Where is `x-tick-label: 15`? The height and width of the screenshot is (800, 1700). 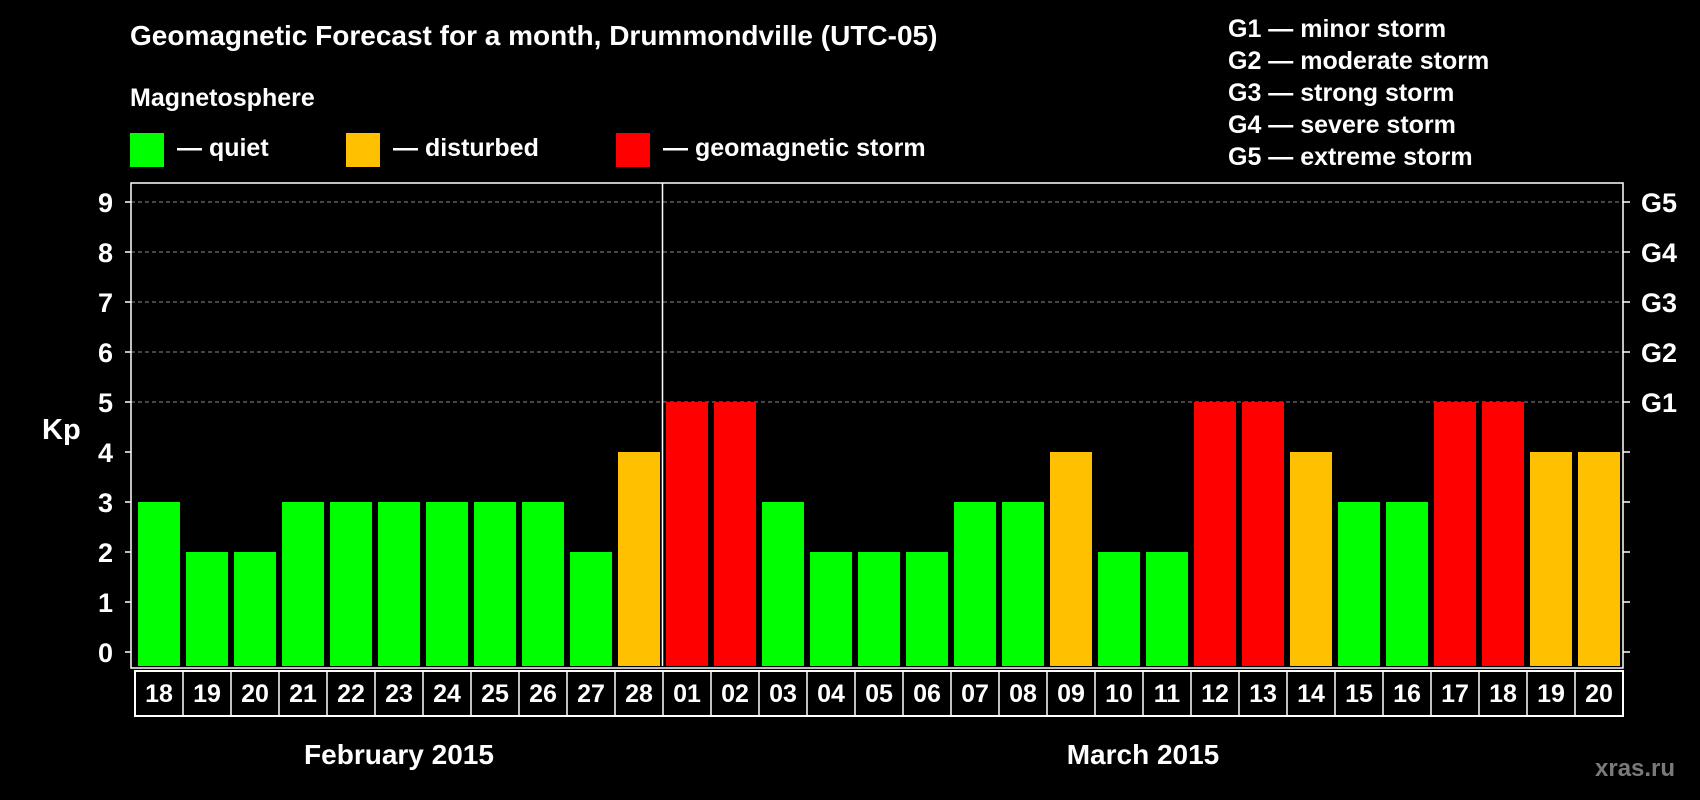 x-tick-label: 15 is located at coordinates (1359, 694).